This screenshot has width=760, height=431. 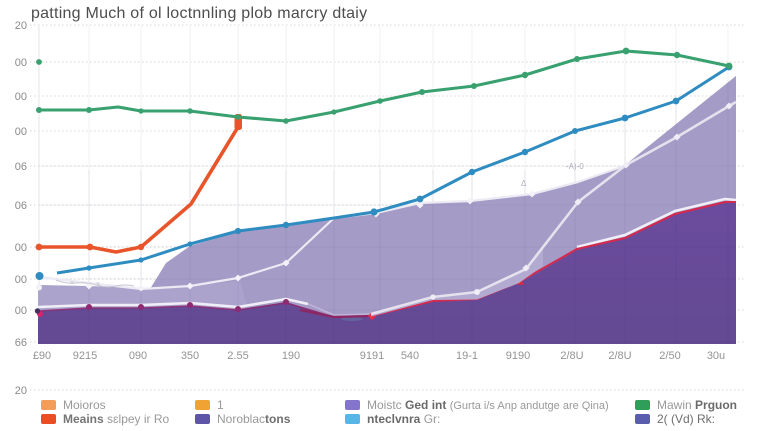 What do you see at coordinates (716, 356) in the screenshot?
I see `svg-text: 30u` at bounding box center [716, 356].